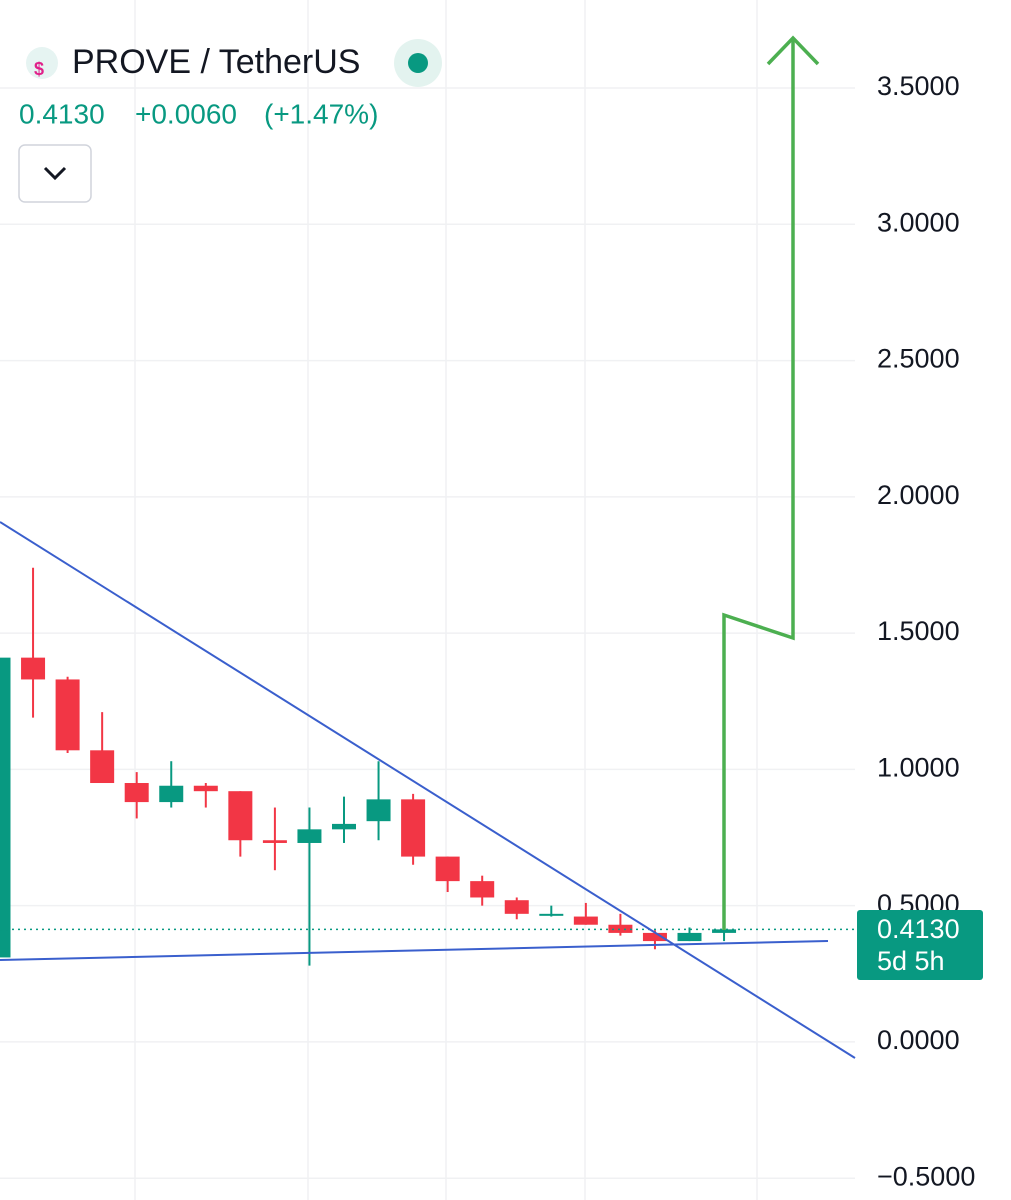 Image resolution: width=1011 pixels, height=1200 pixels. Describe the element at coordinates (911, 961) in the screenshot. I see `countdown: 5d 5h` at that location.